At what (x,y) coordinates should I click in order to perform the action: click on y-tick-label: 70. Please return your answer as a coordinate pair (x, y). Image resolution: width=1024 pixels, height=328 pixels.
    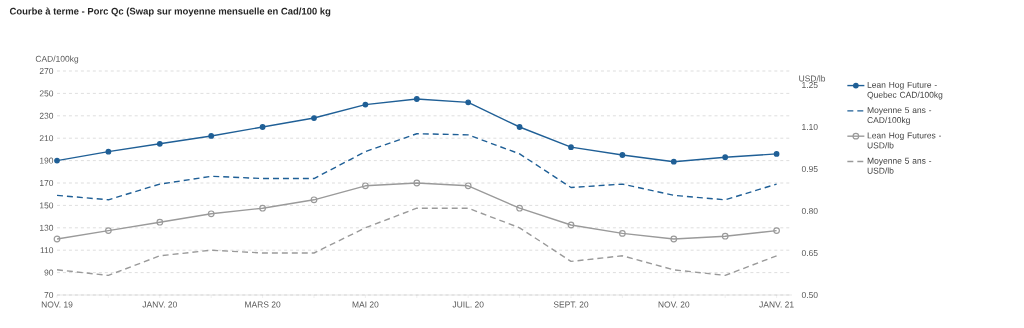
    Looking at the image, I should click on (49, 295).